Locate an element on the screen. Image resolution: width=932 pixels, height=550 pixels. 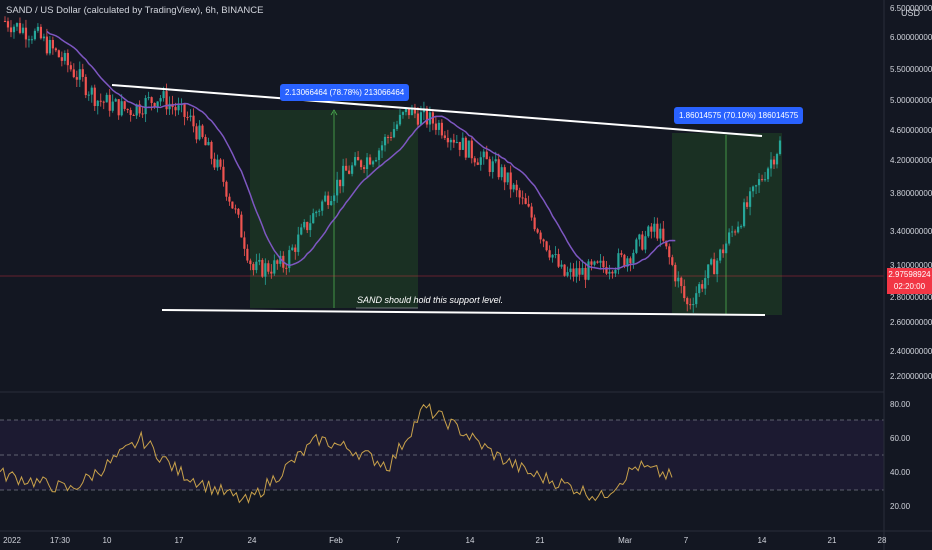
price-tick-label: 5.50000000 is located at coordinates (911, 69).